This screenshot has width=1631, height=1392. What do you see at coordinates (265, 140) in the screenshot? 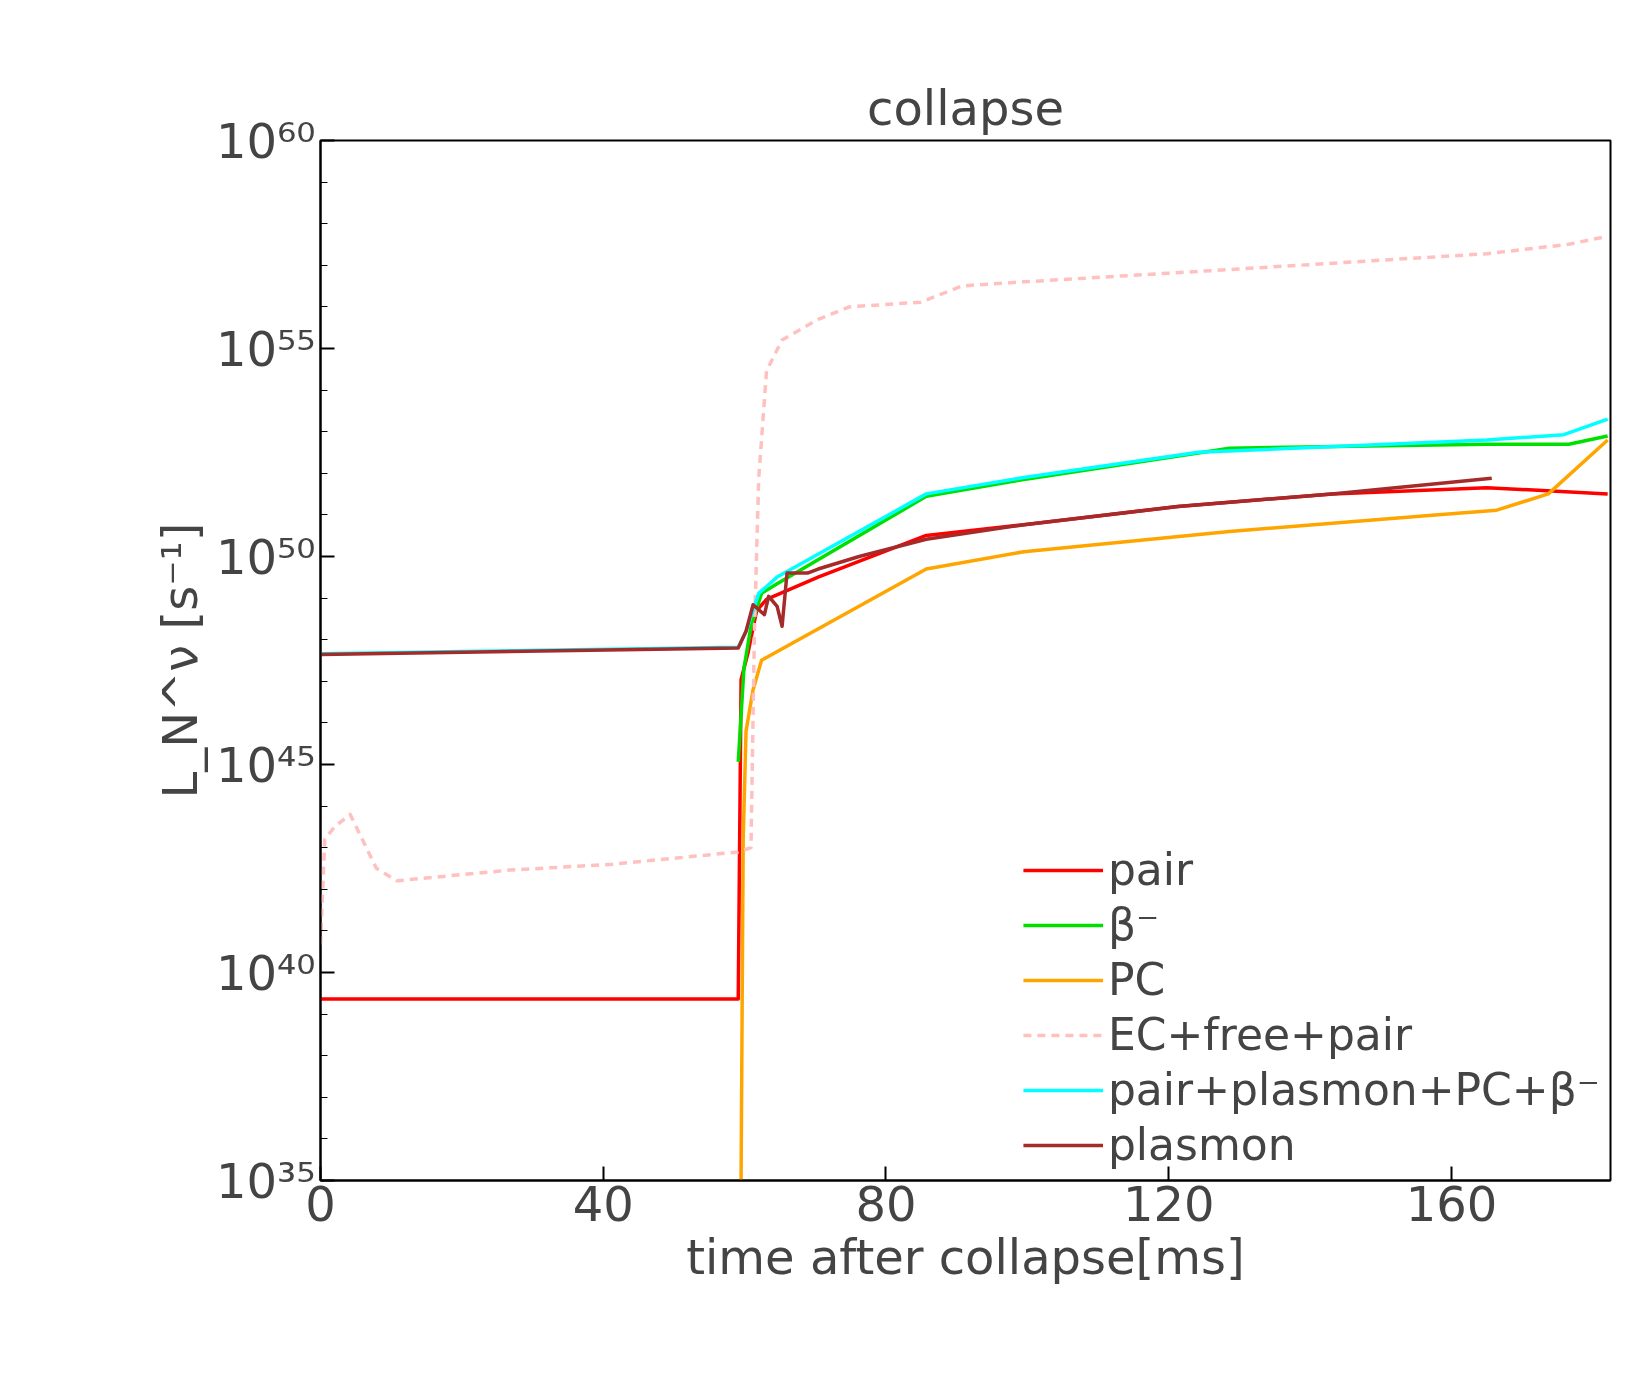
I see `y-tick-label: 10⁶⁰` at bounding box center [265, 140].